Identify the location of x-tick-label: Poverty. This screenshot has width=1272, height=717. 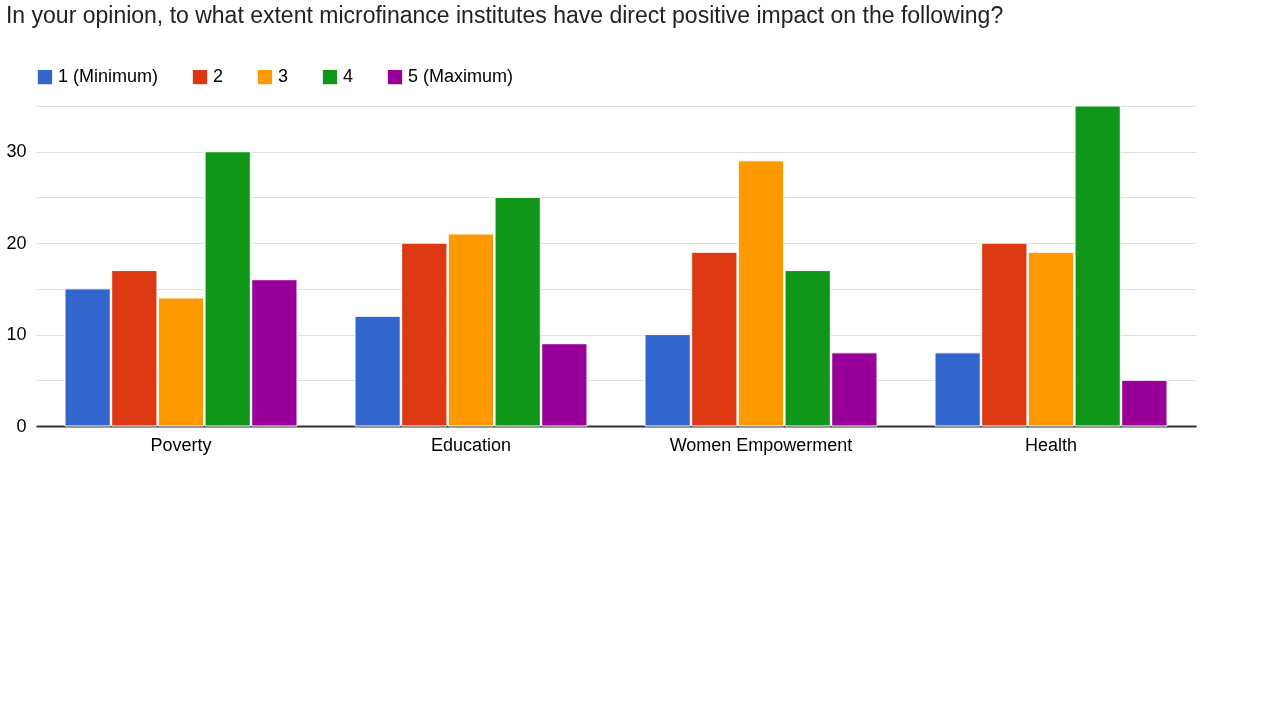
(181, 444).